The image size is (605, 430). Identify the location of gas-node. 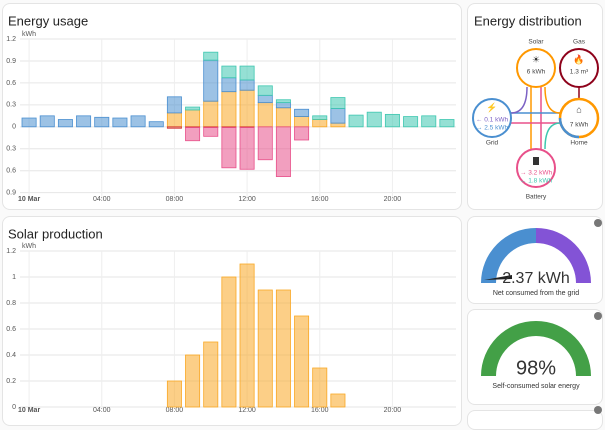
(579, 68).